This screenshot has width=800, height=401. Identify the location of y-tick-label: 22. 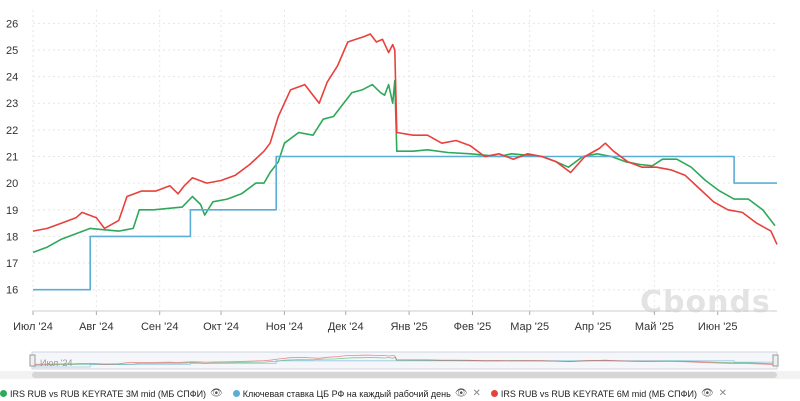
(12, 131).